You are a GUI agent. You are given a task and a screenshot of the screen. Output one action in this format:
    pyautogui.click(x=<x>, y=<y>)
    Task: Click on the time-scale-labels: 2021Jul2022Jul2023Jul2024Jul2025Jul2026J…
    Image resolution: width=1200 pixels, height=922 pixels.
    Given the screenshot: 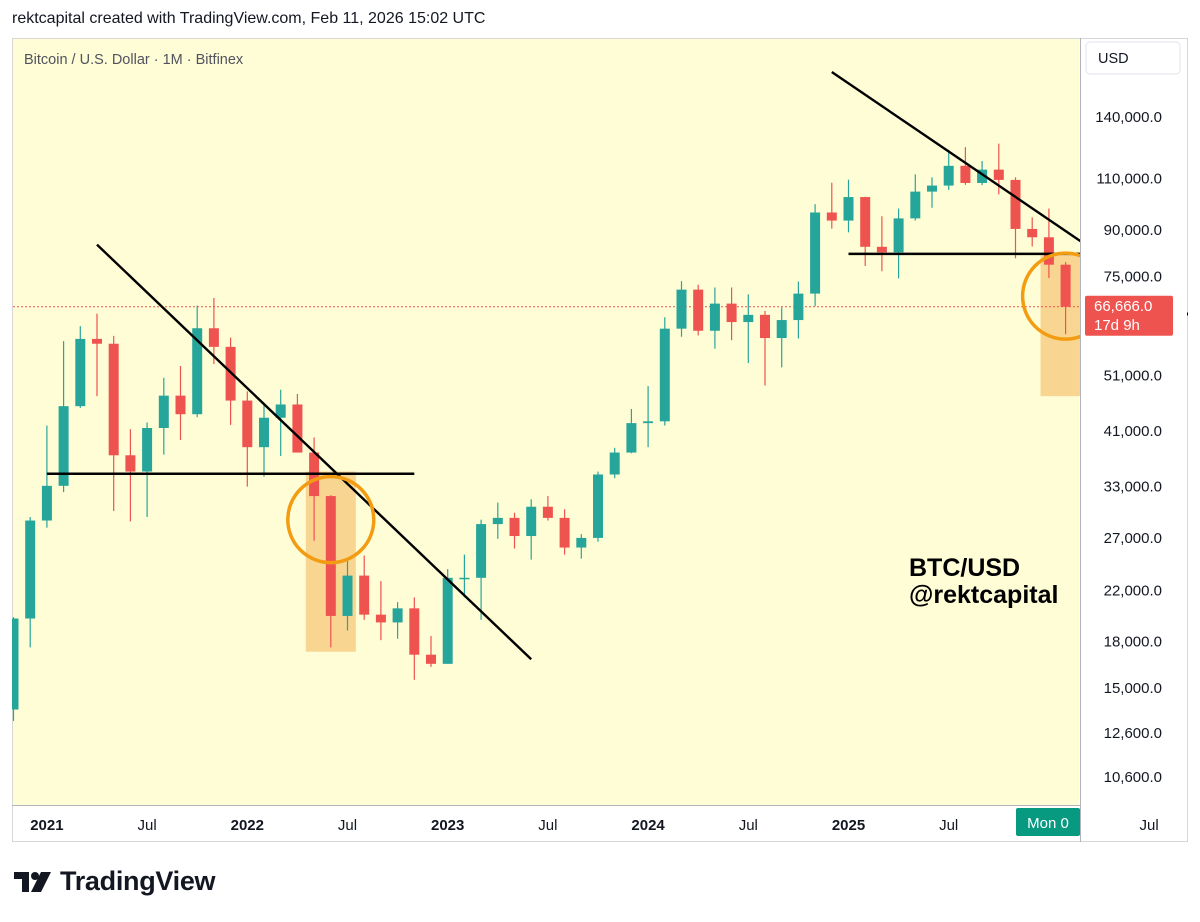 What is the action you would take?
    pyautogui.click(x=594, y=825)
    